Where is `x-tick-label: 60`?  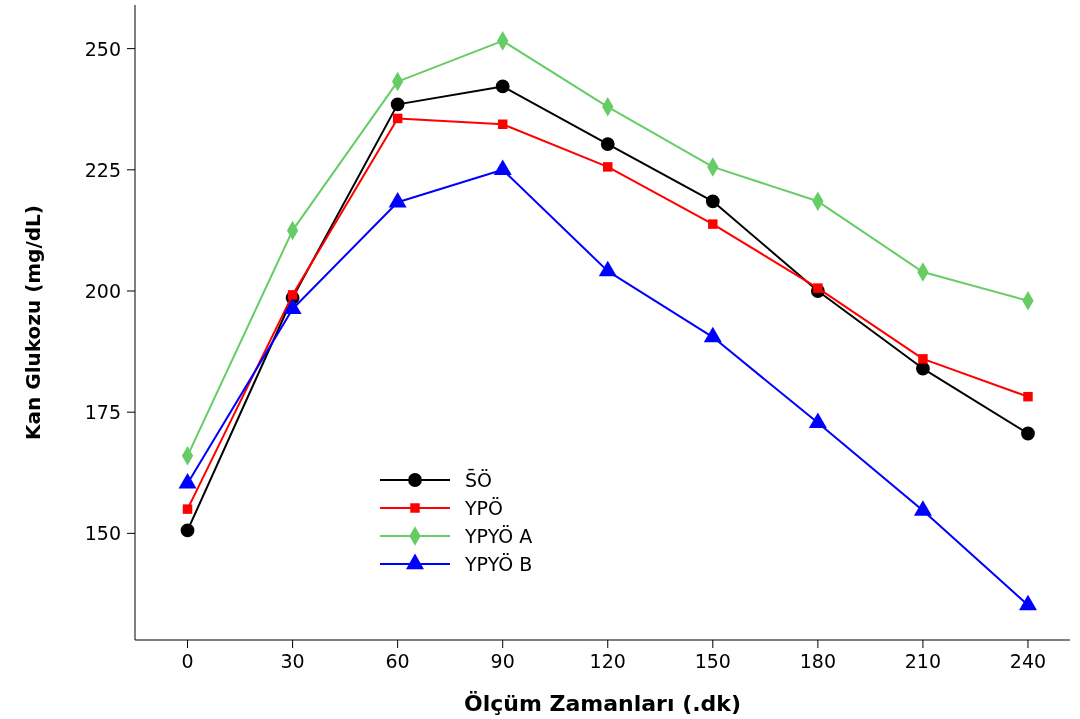 x-tick-label: 60 is located at coordinates (397, 661).